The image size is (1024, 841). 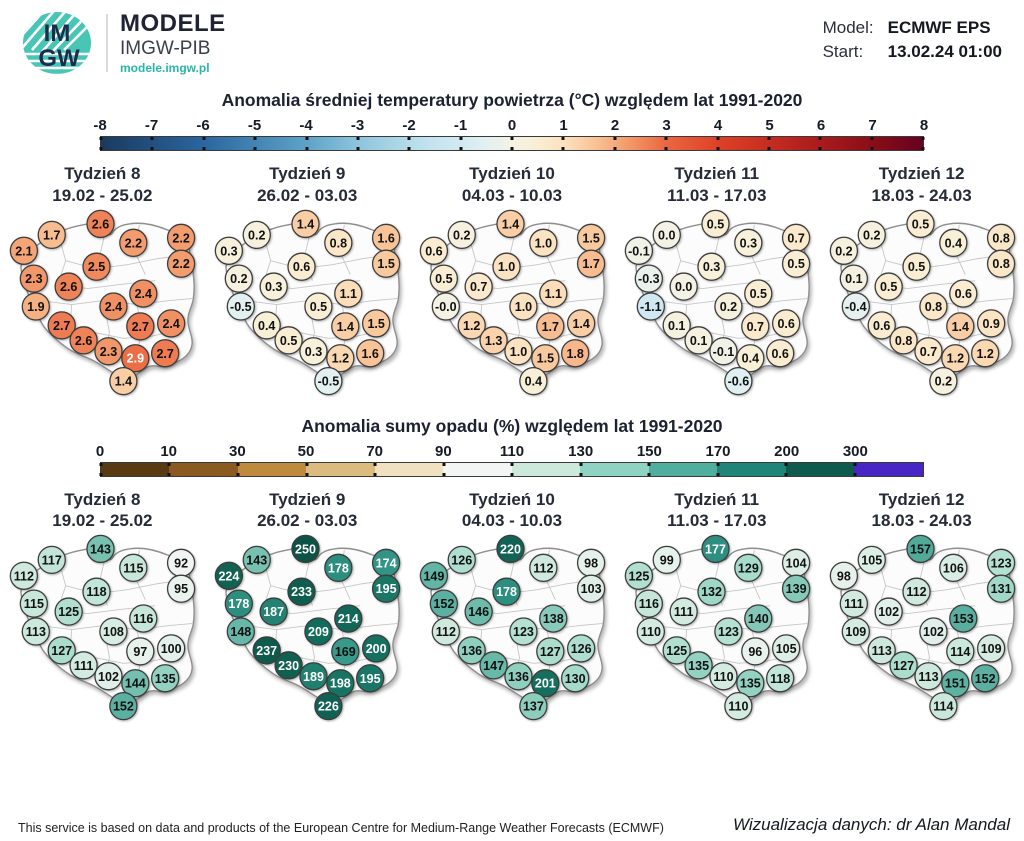 What do you see at coordinates (107, 43) in the screenshot?
I see `brand-divider` at bounding box center [107, 43].